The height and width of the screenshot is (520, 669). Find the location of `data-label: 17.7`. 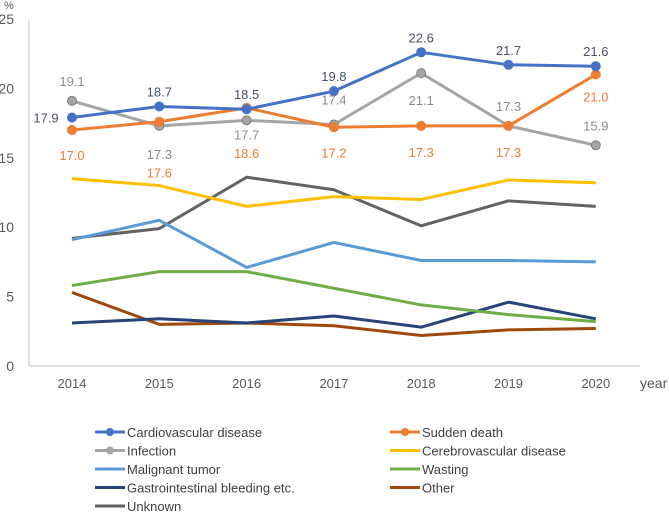

data-label: 17.7 is located at coordinates (246, 134).